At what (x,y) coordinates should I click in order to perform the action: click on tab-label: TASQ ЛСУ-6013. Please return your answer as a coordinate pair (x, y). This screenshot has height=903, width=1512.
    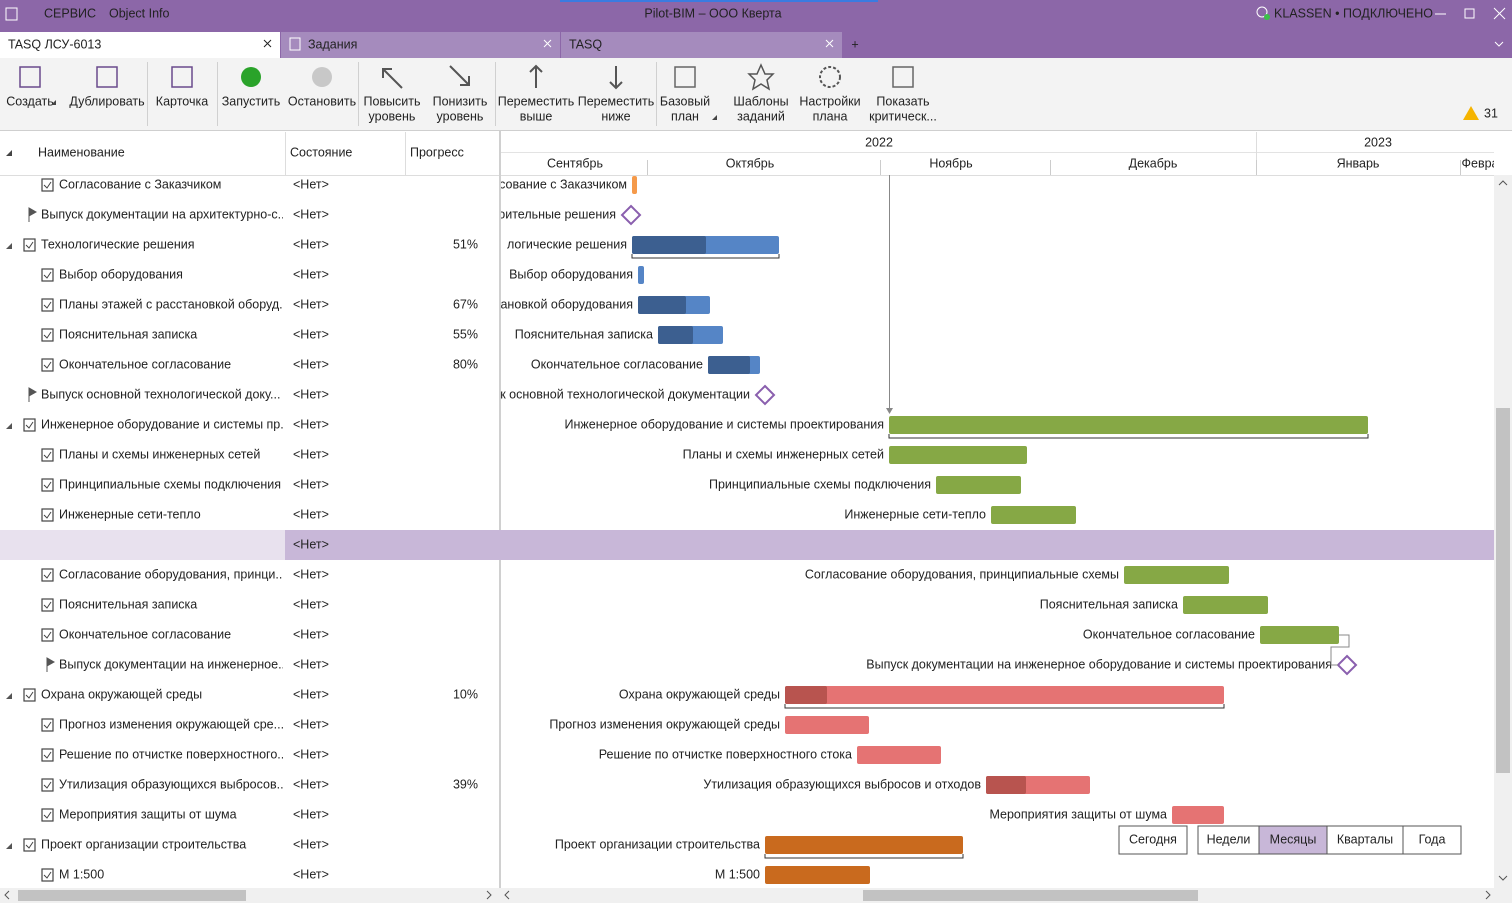
    Looking at the image, I should click on (54, 44).